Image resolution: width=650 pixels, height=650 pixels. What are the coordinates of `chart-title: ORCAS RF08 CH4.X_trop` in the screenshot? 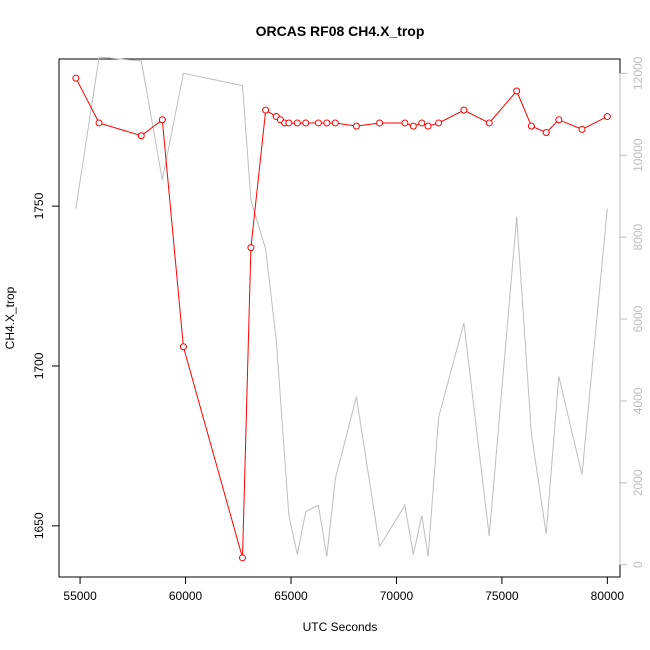 It's located at (340, 31).